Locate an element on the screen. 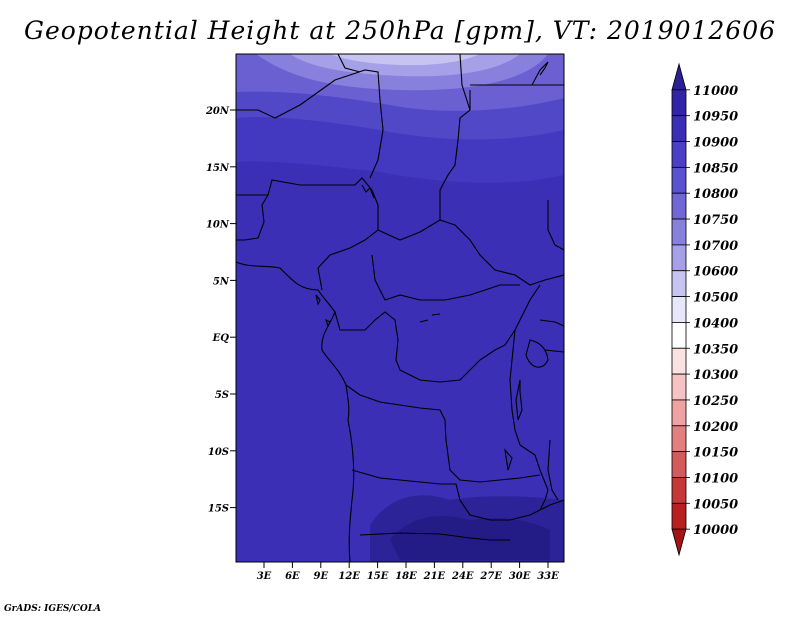  y-tick-label: 15S is located at coordinates (218, 509).